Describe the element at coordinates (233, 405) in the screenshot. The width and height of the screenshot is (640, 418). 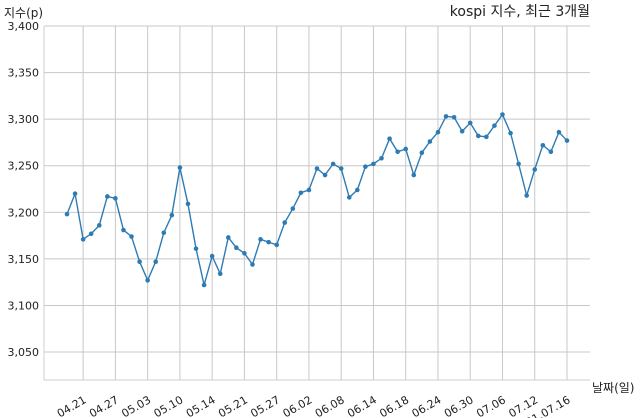
I see `x-tick-label: 05.21` at that location.